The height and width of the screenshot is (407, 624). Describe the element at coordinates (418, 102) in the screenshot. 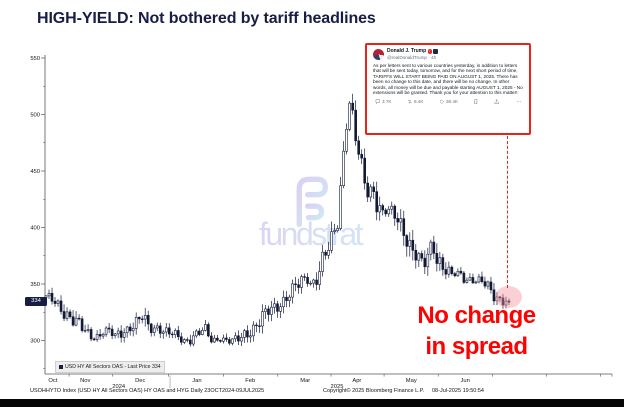

I see `repost-count: 8.4K` at that location.